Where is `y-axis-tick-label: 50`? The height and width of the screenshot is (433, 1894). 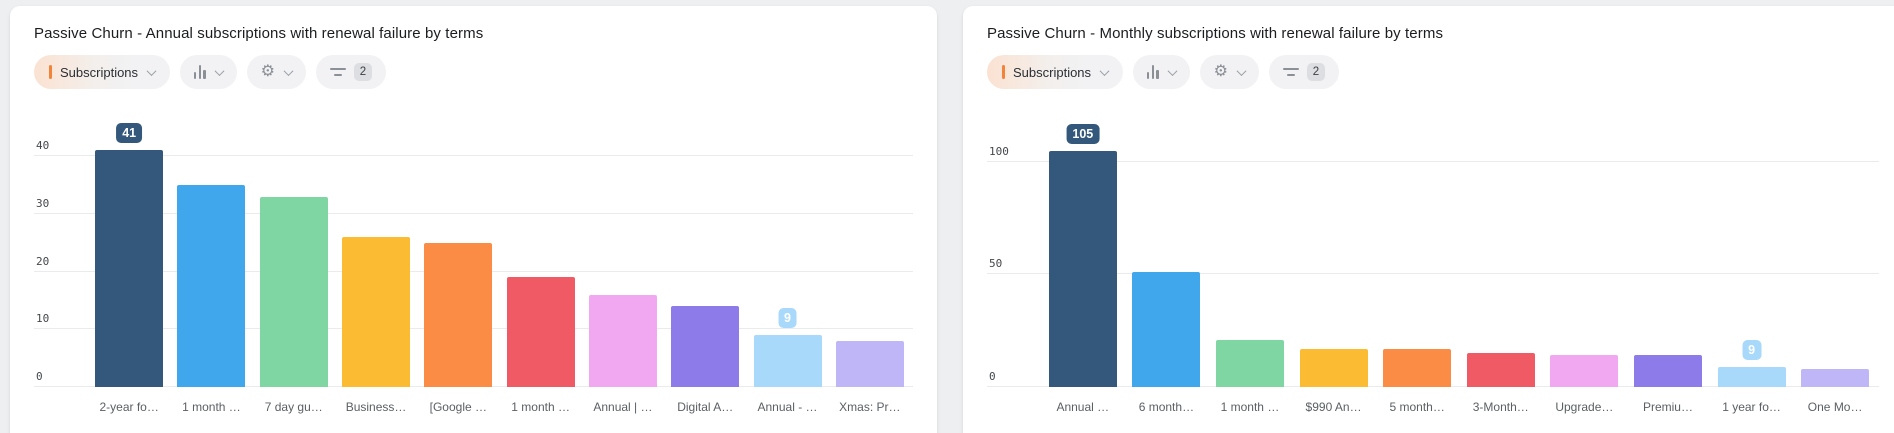 y-axis-tick-label: 50 is located at coordinates (996, 264).